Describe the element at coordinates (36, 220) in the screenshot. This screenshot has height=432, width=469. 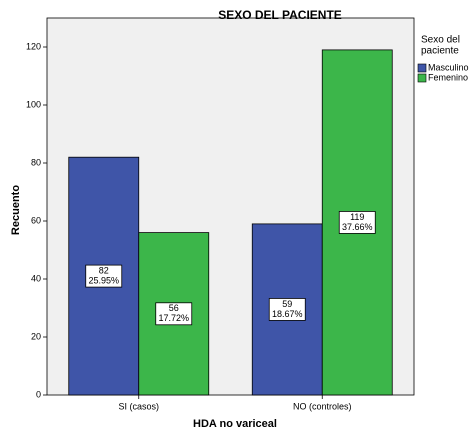
I see `y-tick-label: 60` at that location.